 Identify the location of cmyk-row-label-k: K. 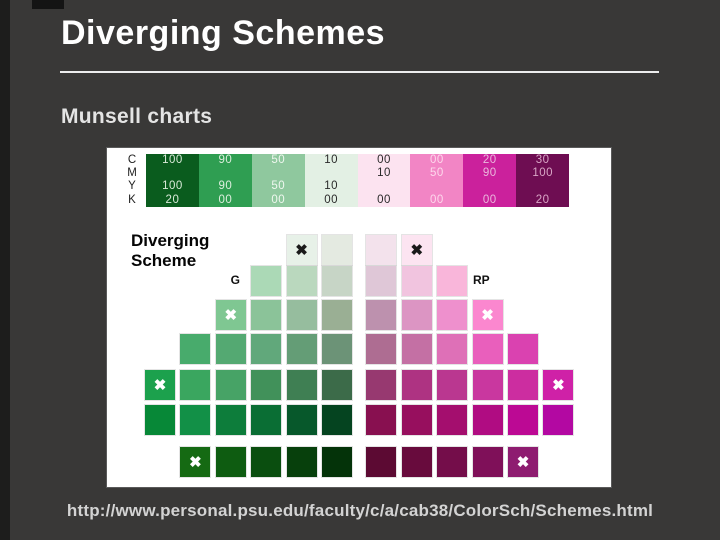
(132, 199).